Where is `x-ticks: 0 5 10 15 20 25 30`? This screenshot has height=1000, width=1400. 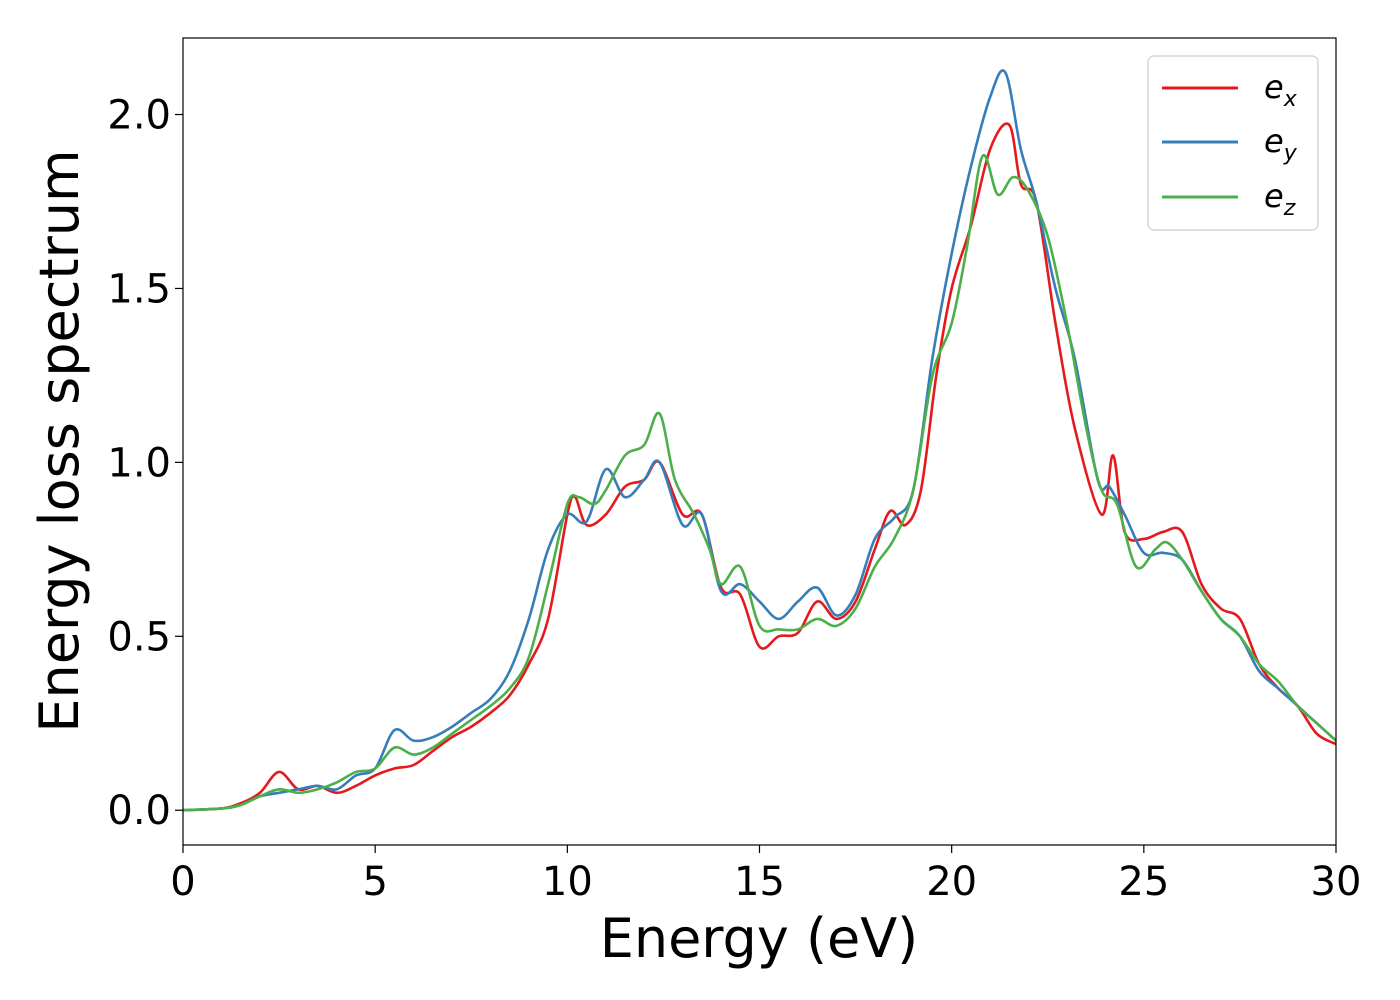
x-ticks: 0 5 10 15 20 25 30 is located at coordinates (765, 875).